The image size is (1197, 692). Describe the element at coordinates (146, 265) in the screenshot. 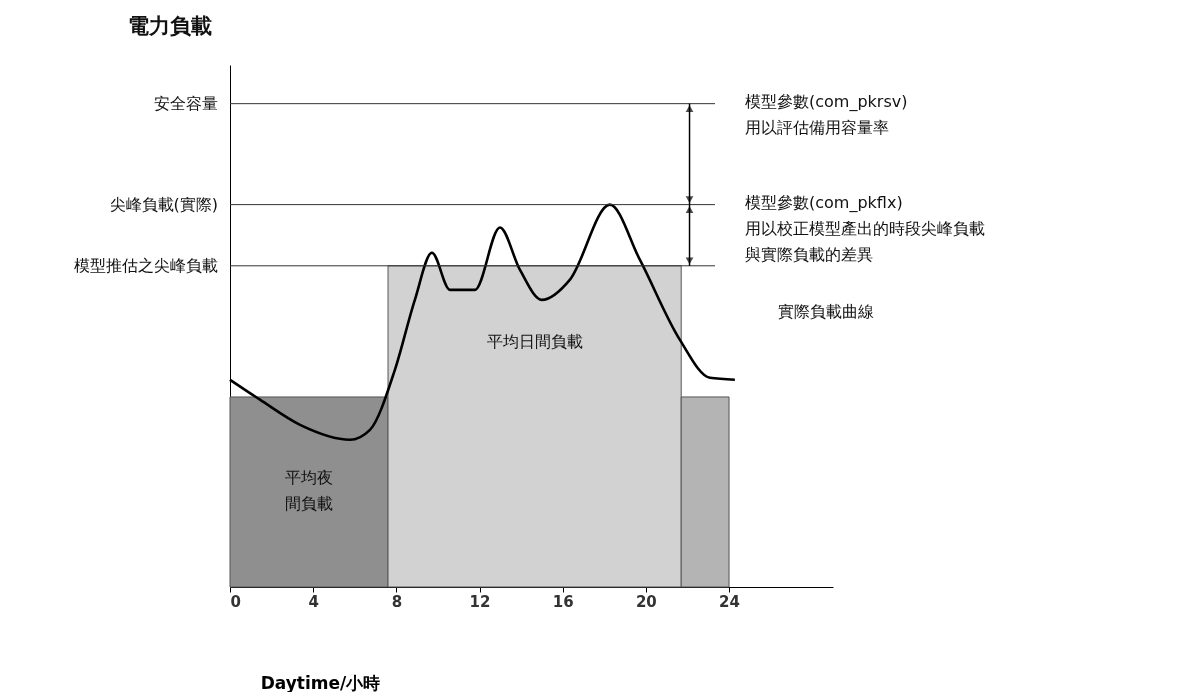

I see `ref-line-label: 模型推估之尖峰負載` at that location.